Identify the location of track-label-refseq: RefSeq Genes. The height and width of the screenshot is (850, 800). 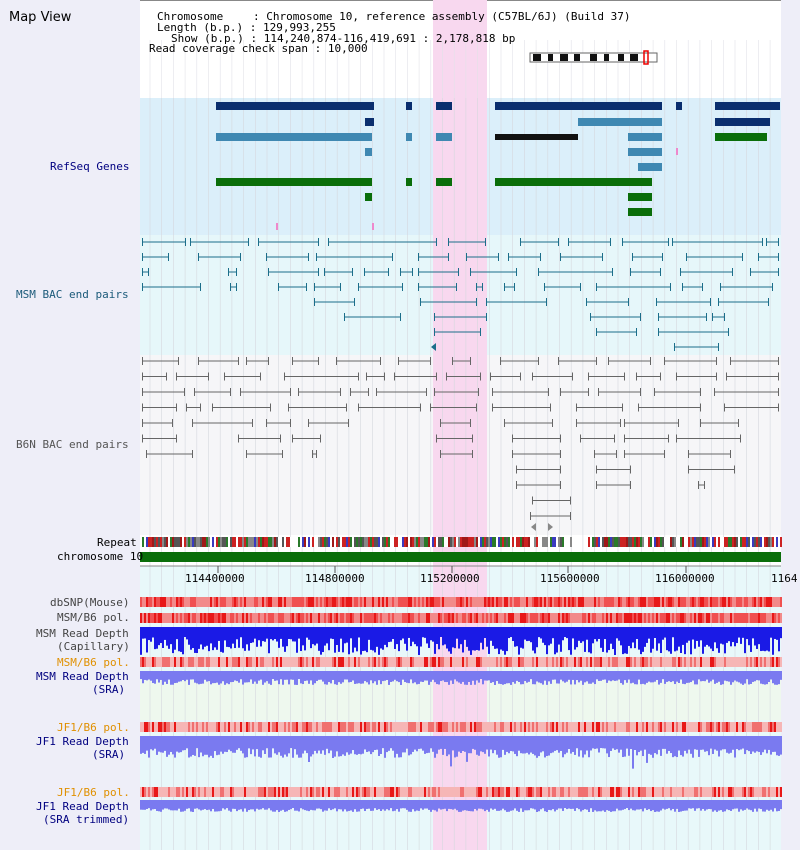
(90, 166).